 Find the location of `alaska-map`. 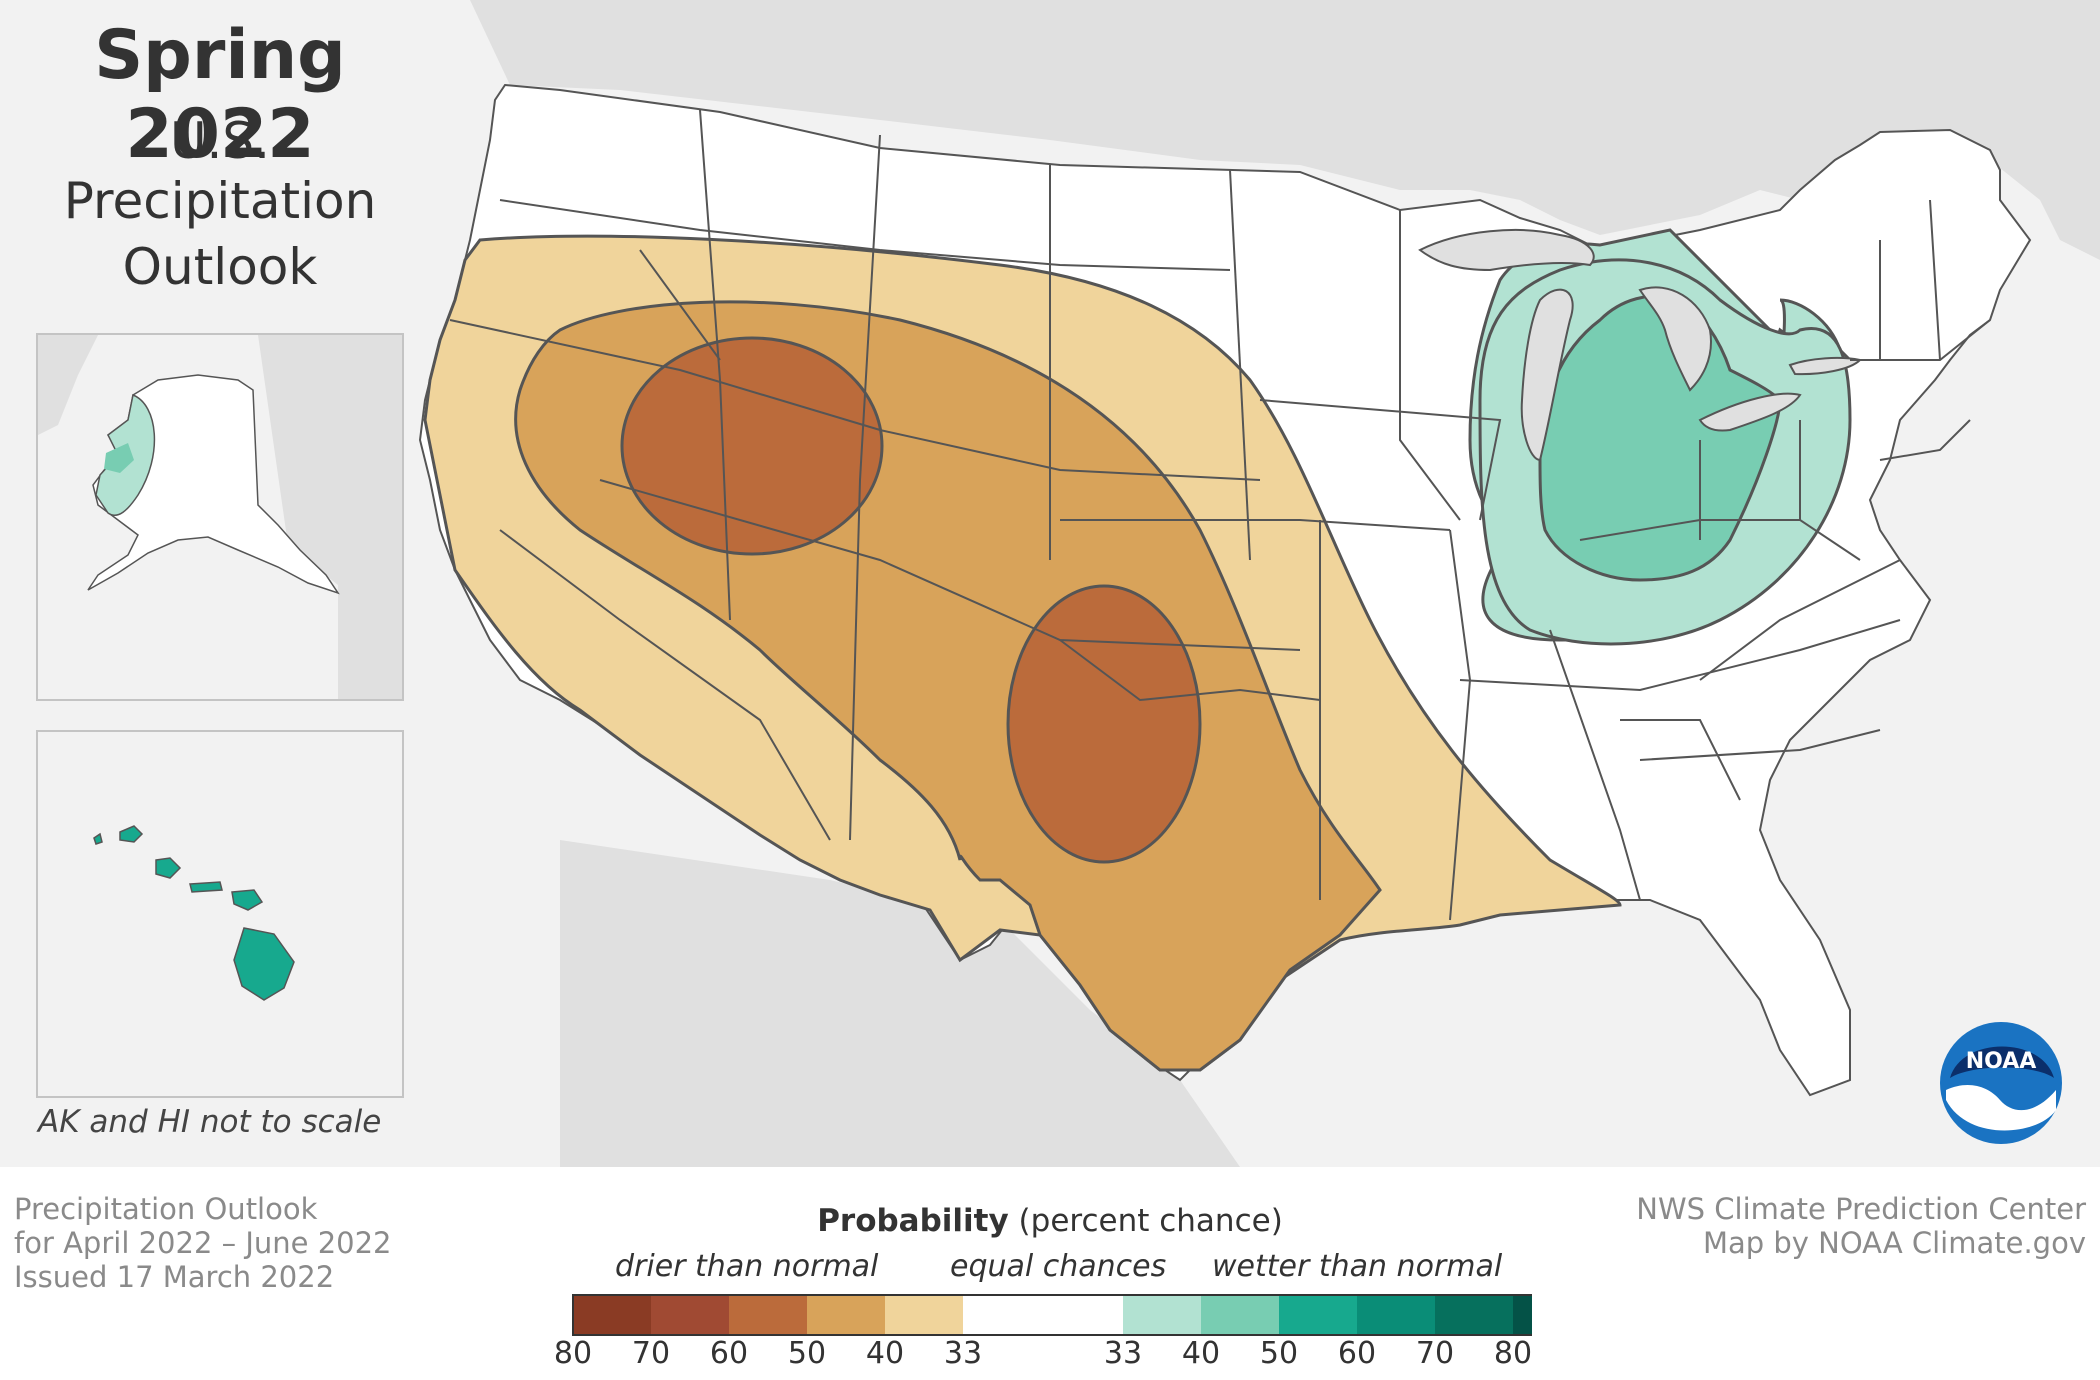

alaska-map is located at coordinates (220, 517).